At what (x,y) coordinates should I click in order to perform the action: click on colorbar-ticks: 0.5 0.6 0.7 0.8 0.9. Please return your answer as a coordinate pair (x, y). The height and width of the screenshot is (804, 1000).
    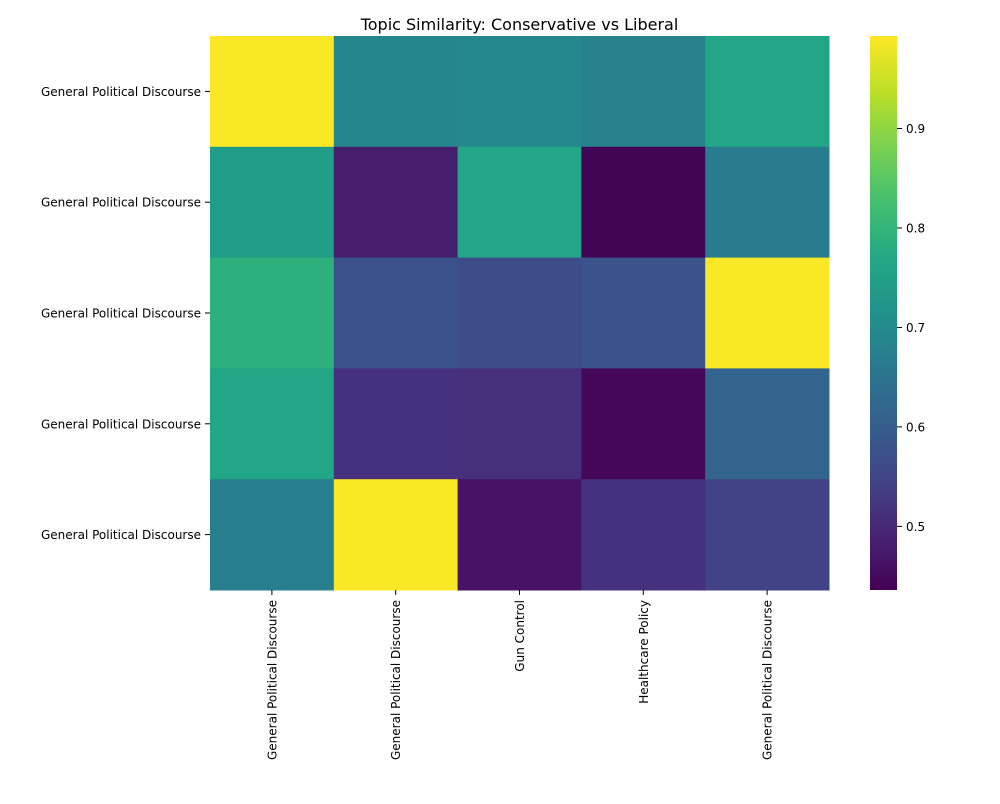
    Looking at the image, I should click on (911, 328).